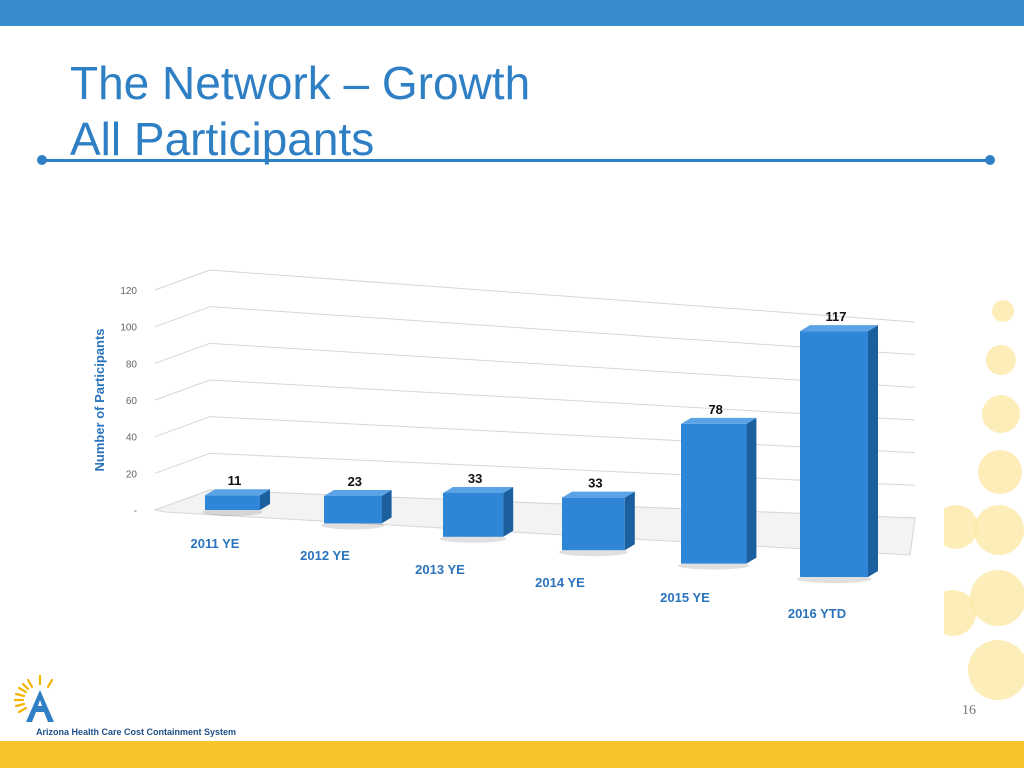 This screenshot has height=768, width=1024. Describe the element at coordinates (817, 613) in the screenshot. I see `x-tick-label: 2016 YTD` at that location.